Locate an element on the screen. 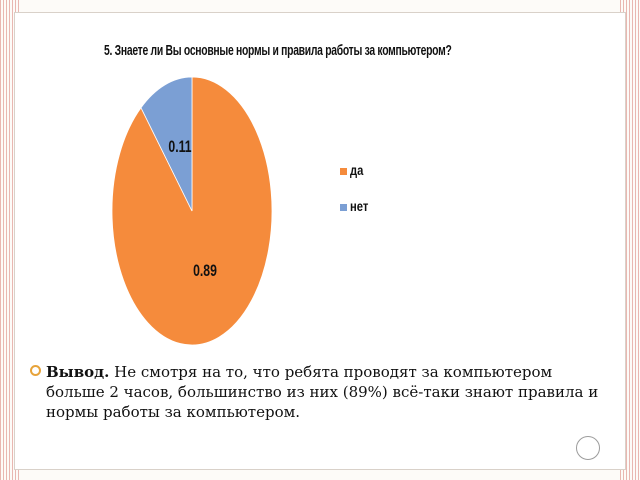 The image size is (640, 480). conclusion-lead: Вывод. is located at coordinates (78, 372).